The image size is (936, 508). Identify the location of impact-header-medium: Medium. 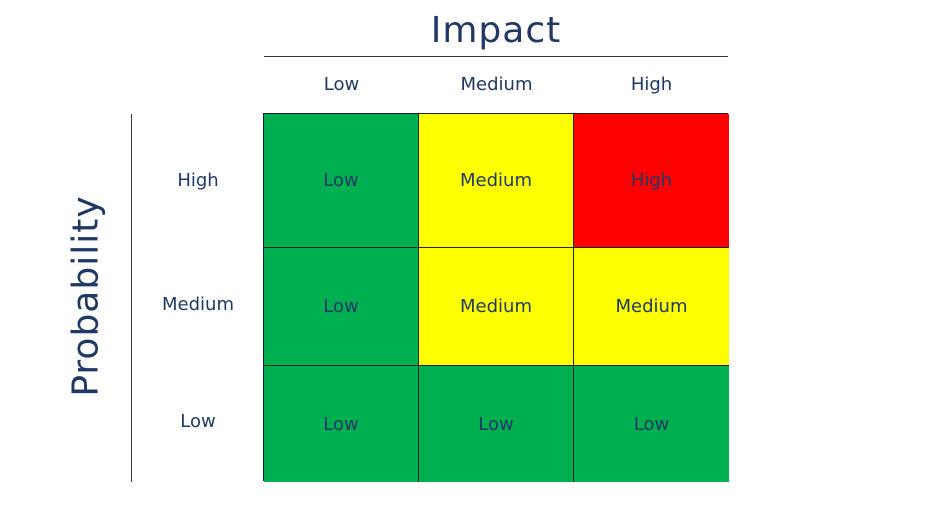
(496, 84).